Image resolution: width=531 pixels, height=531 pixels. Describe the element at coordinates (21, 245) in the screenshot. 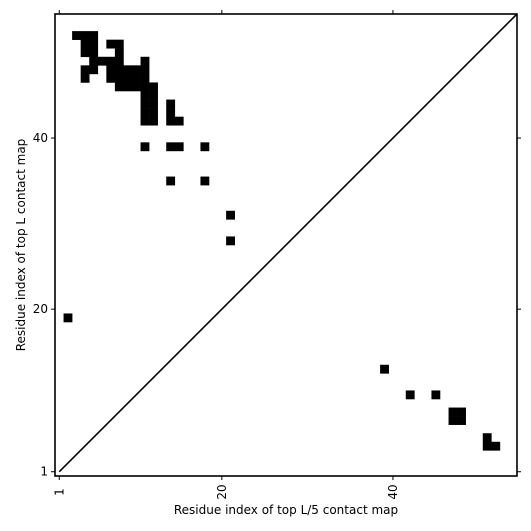

I see `y-axis-label: Residue index of top L contact map` at that location.